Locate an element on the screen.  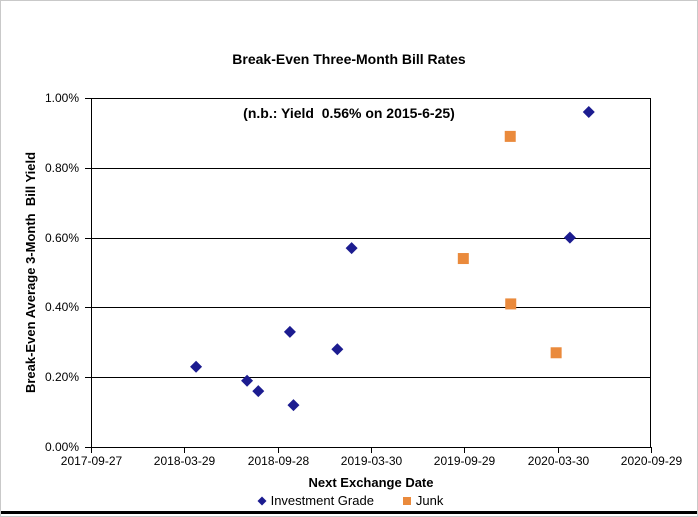
x-tick-label: 2019-09-29 is located at coordinates (464, 461).